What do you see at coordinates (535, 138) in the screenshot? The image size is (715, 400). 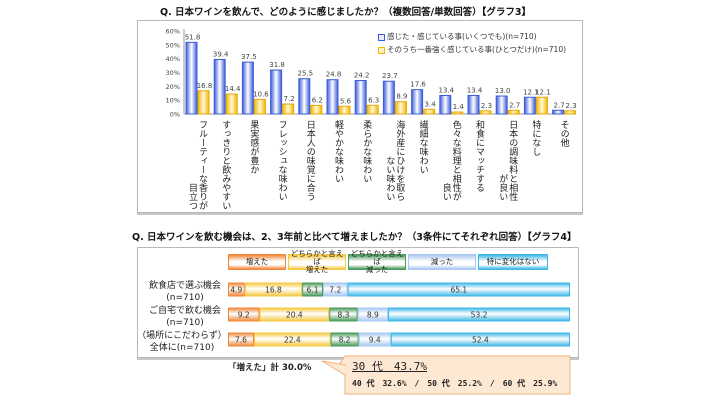 I see `category-label: 特になし` at bounding box center [535, 138].